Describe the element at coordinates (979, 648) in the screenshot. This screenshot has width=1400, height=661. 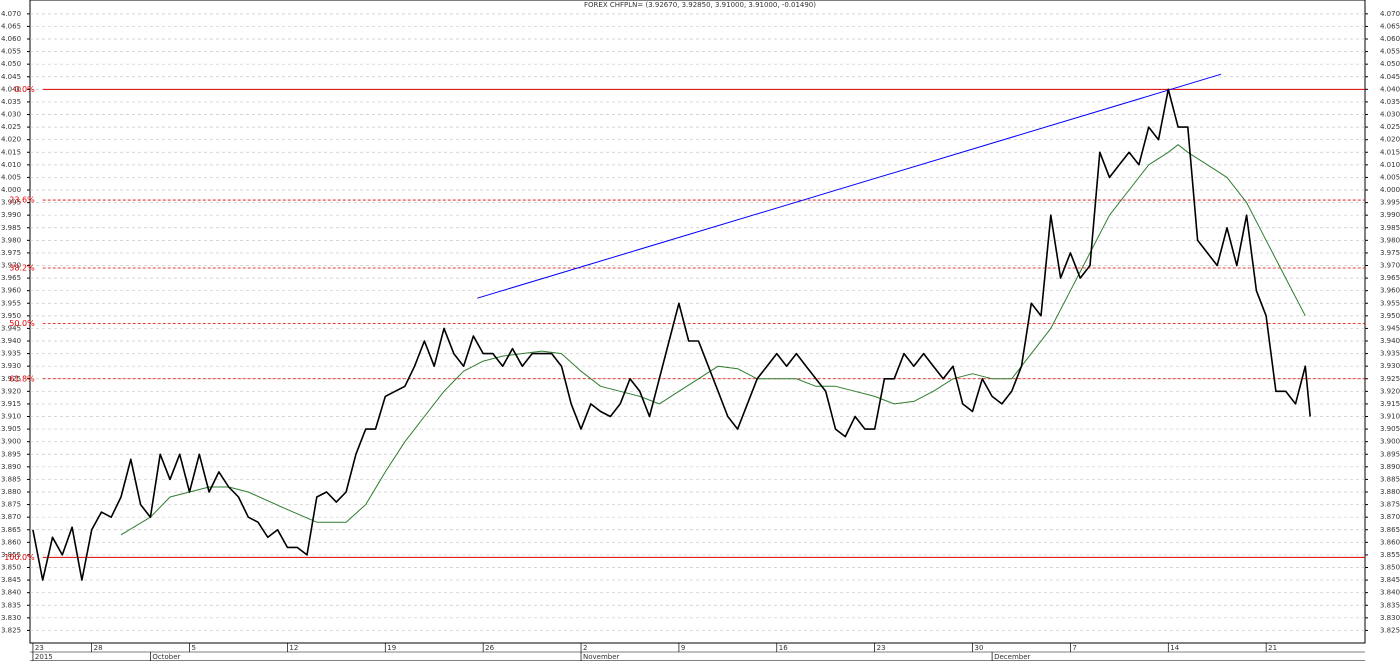
I see `x-tick-label: 30` at that location.